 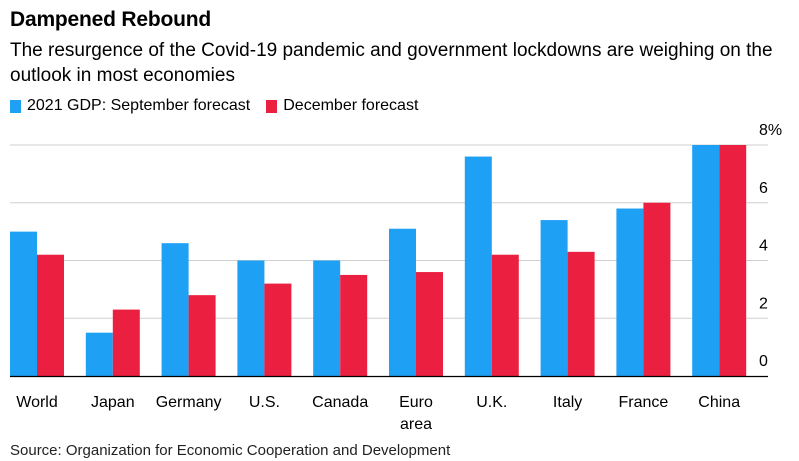 I want to click on legend-item-september: 2021 GDP: September forecast, so click(x=130, y=106).